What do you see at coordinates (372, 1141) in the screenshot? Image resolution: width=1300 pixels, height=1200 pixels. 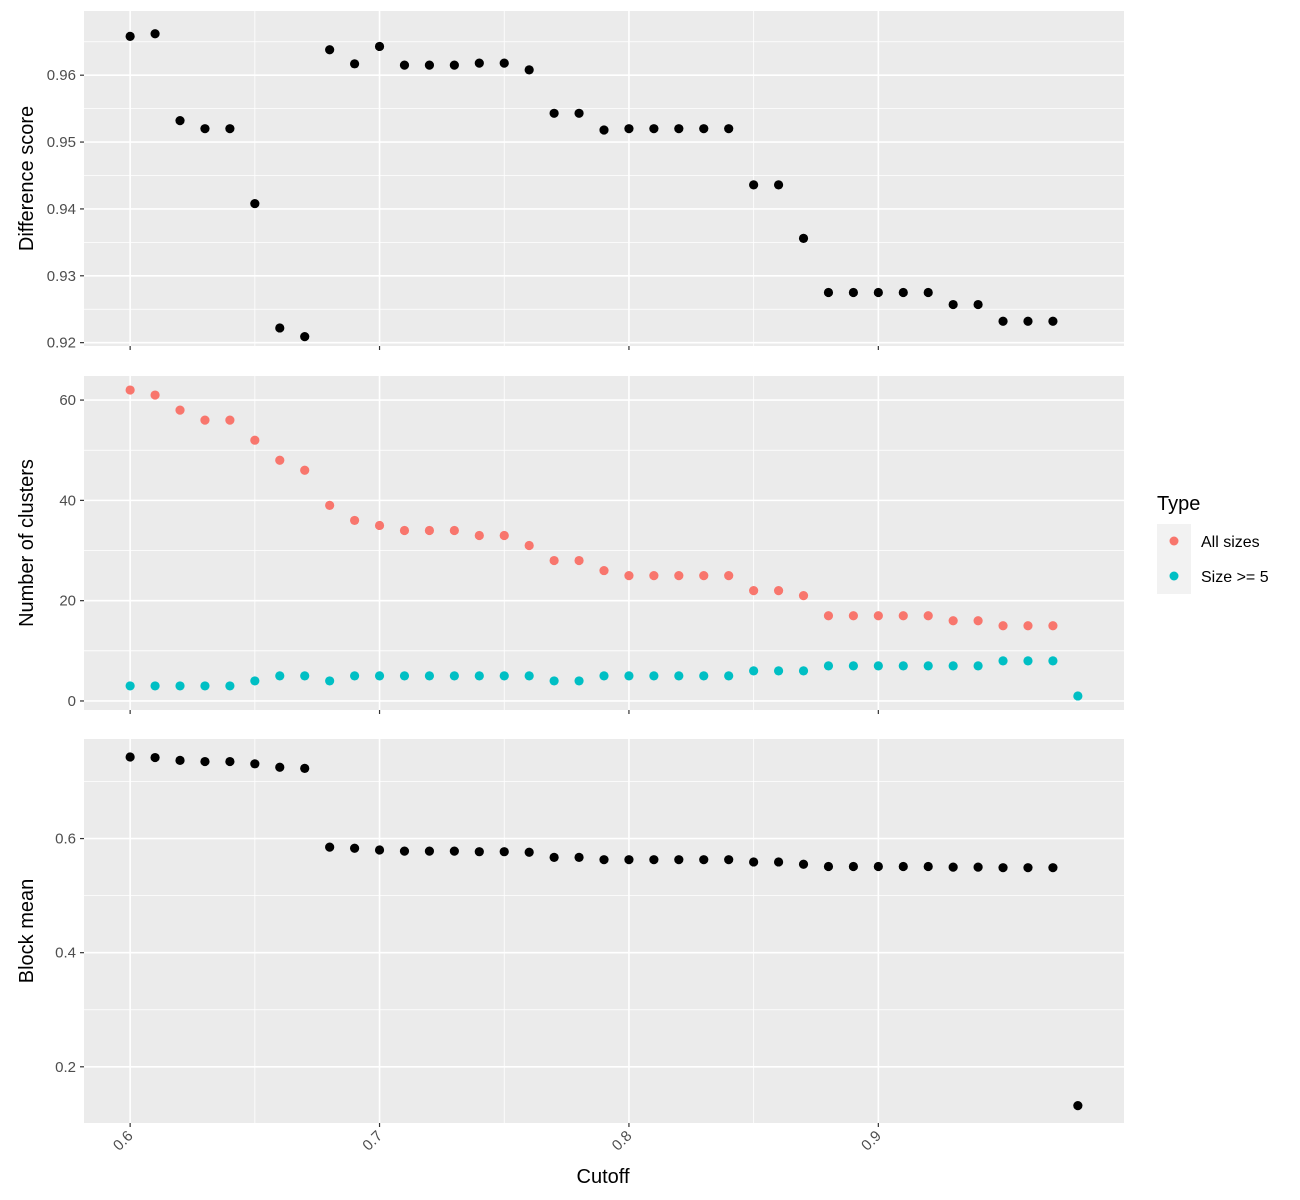 I see `x-tick-label: 0.7` at bounding box center [372, 1141].